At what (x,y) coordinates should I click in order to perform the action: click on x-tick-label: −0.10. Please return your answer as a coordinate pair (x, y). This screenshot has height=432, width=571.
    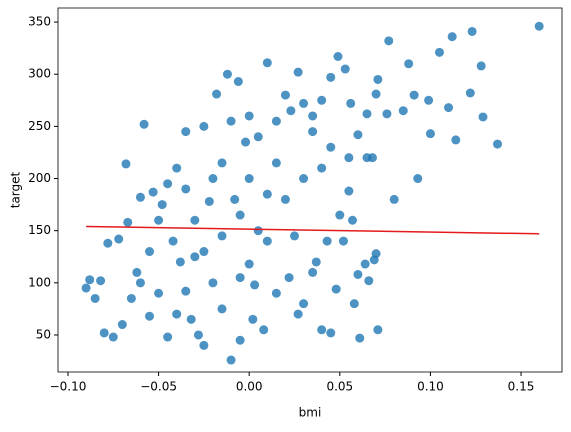
    Looking at the image, I should click on (68, 387).